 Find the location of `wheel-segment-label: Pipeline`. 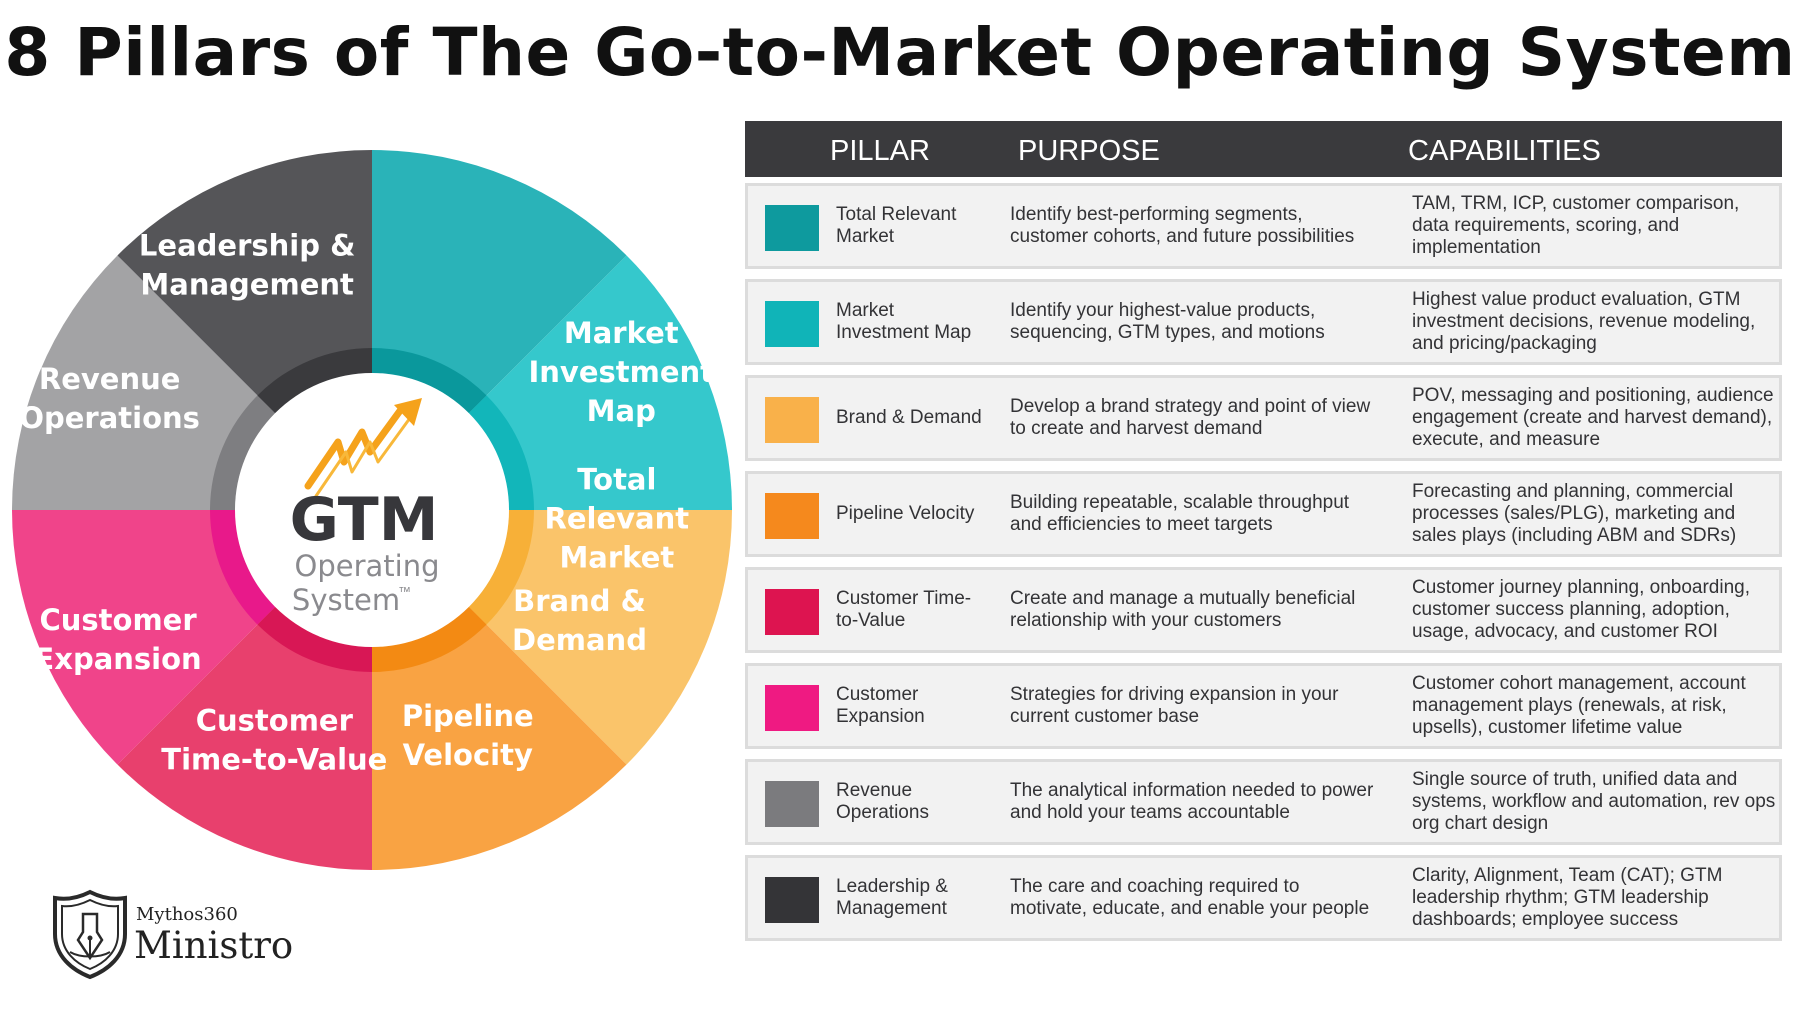

wheel-segment-label: Pipeline is located at coordinates (468, 716).